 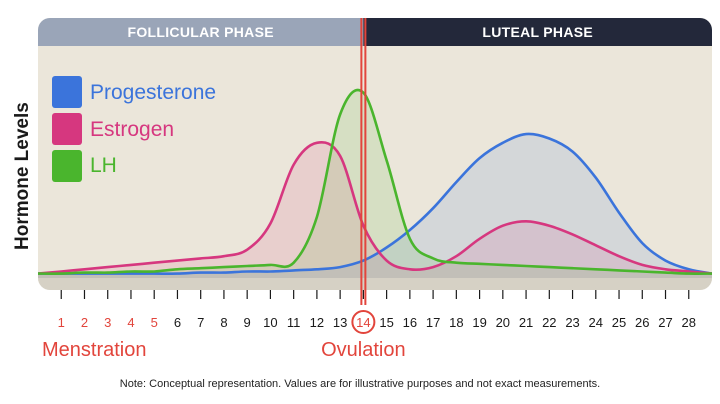 I want to click on x-tick-label: 11, so click(x=294, y=322).